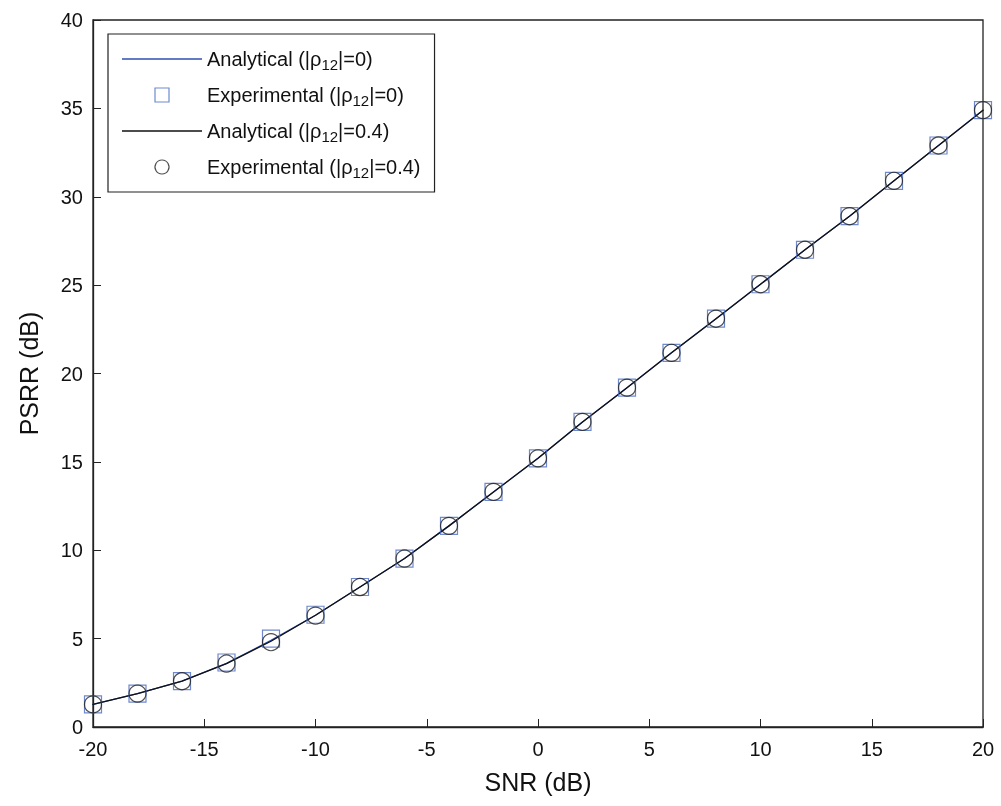 This screenshot has height=806, width=1001. I want to click on y-tick-label: 40, so click(71, 20).